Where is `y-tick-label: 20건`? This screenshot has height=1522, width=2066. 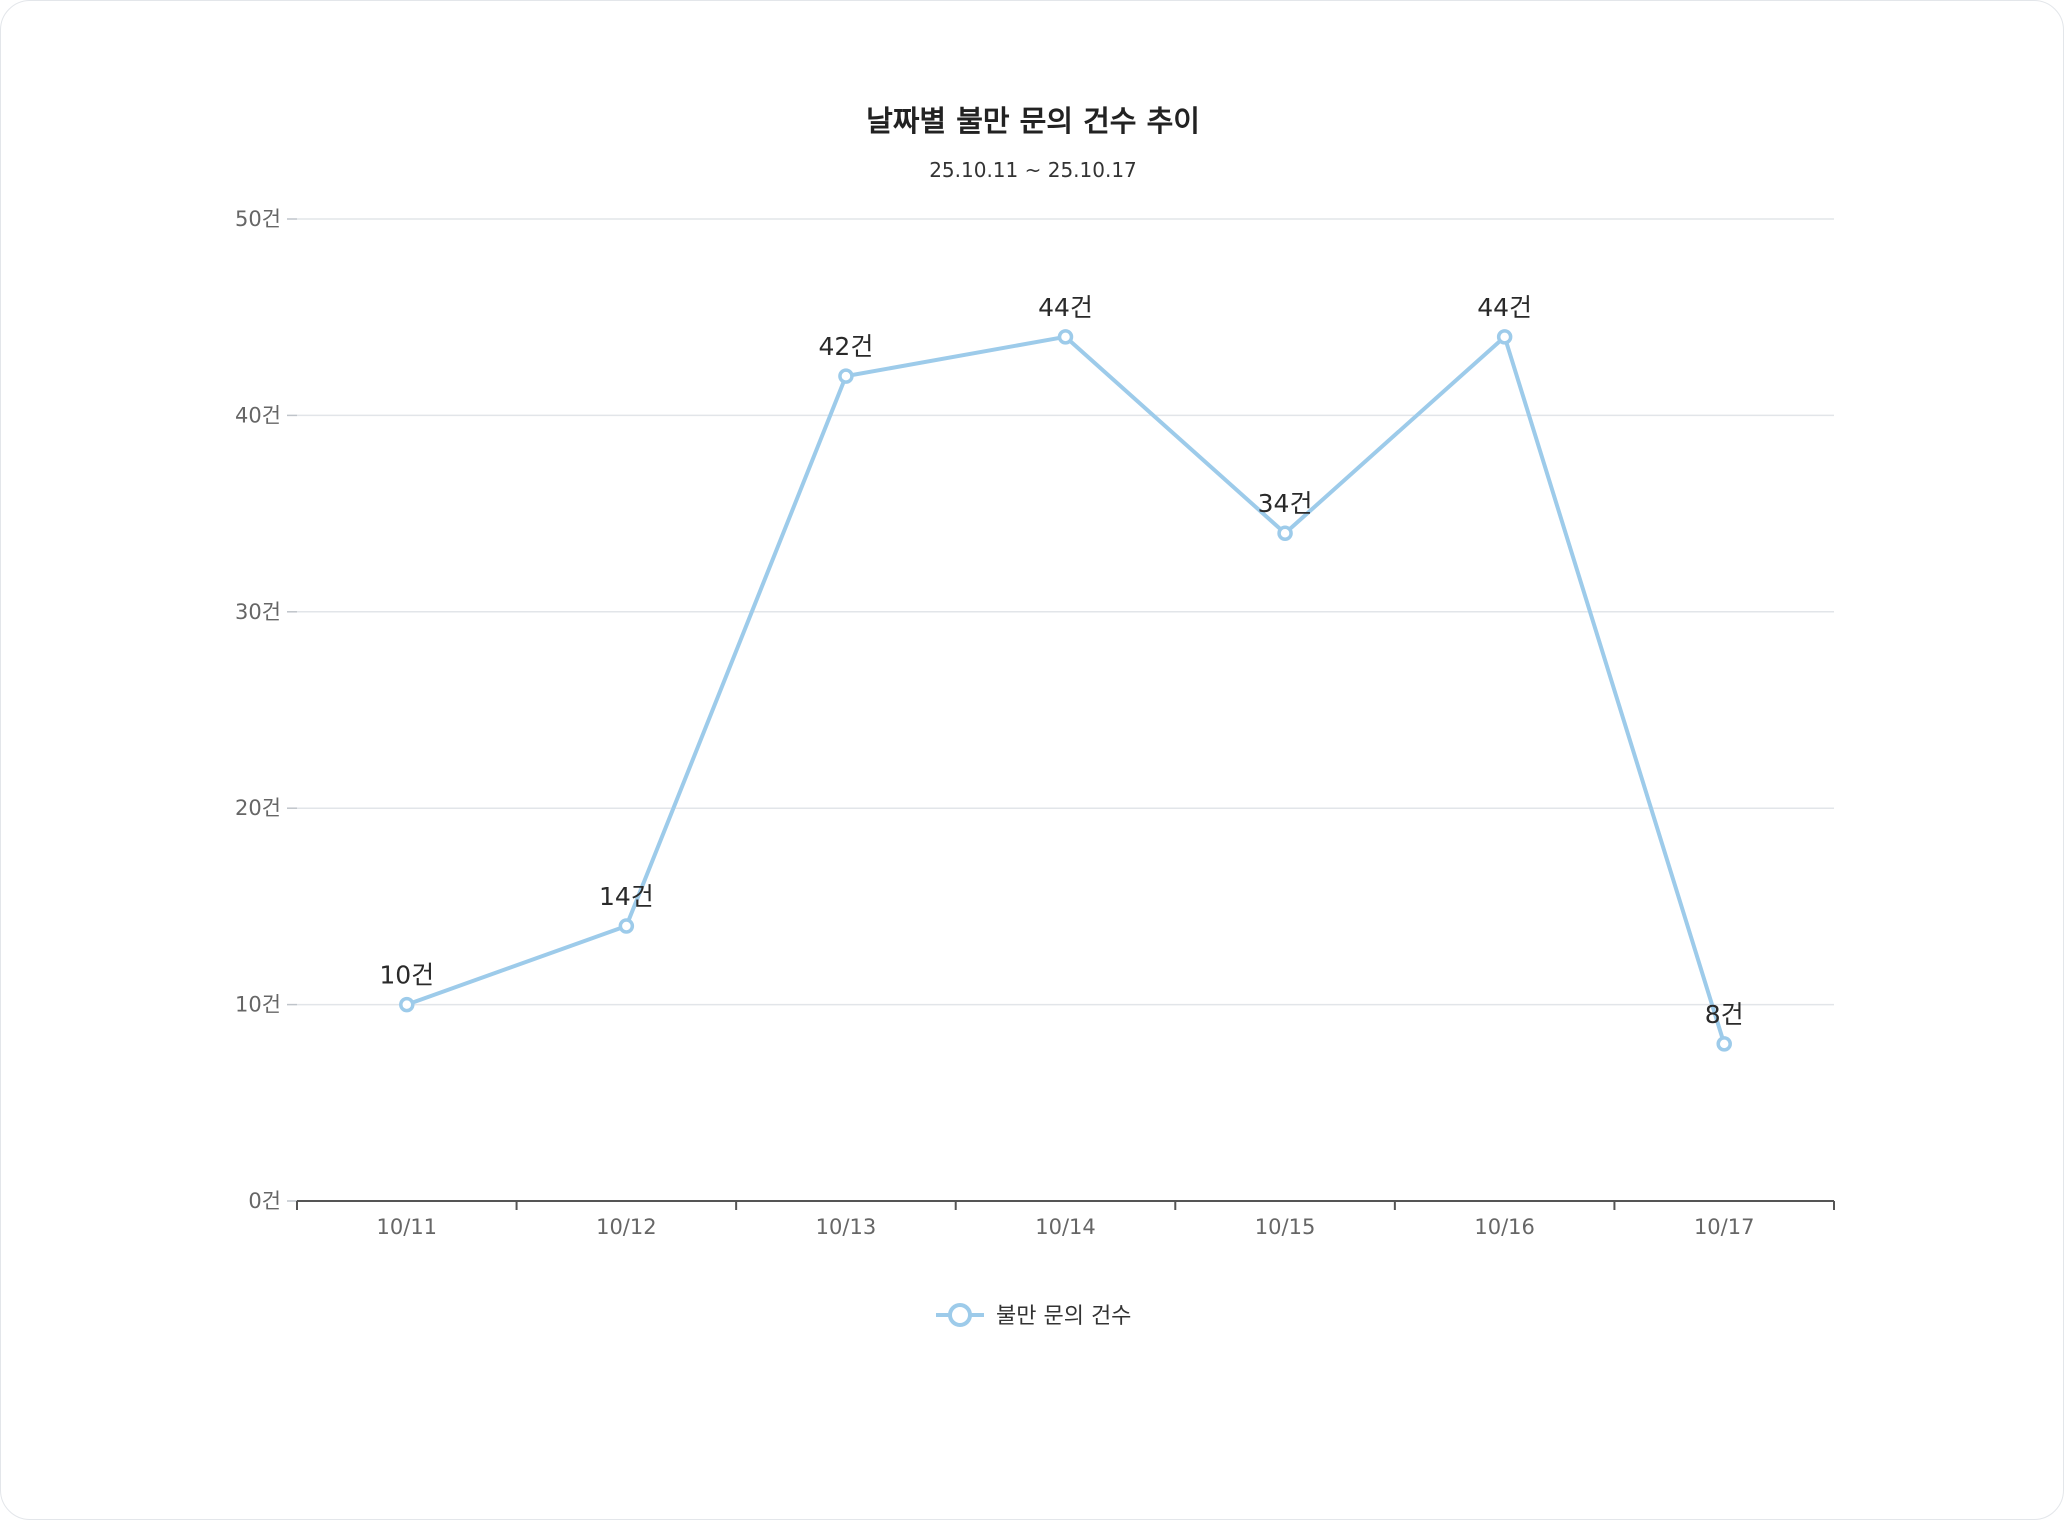 y-tick-label: 20건 is located at coordinates (258, 808).